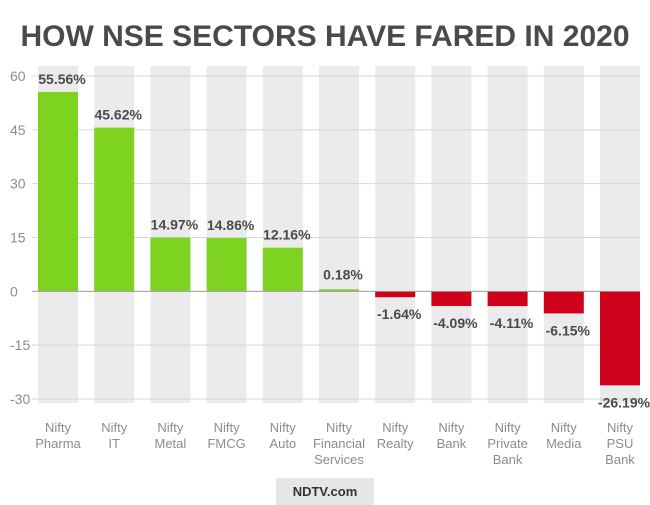 This screenshot has height=505, width=650. What do you see at coordinates (512, 323) in the screenshot?
I see `value-label: -4.11%` at bounding box center [512, 323].